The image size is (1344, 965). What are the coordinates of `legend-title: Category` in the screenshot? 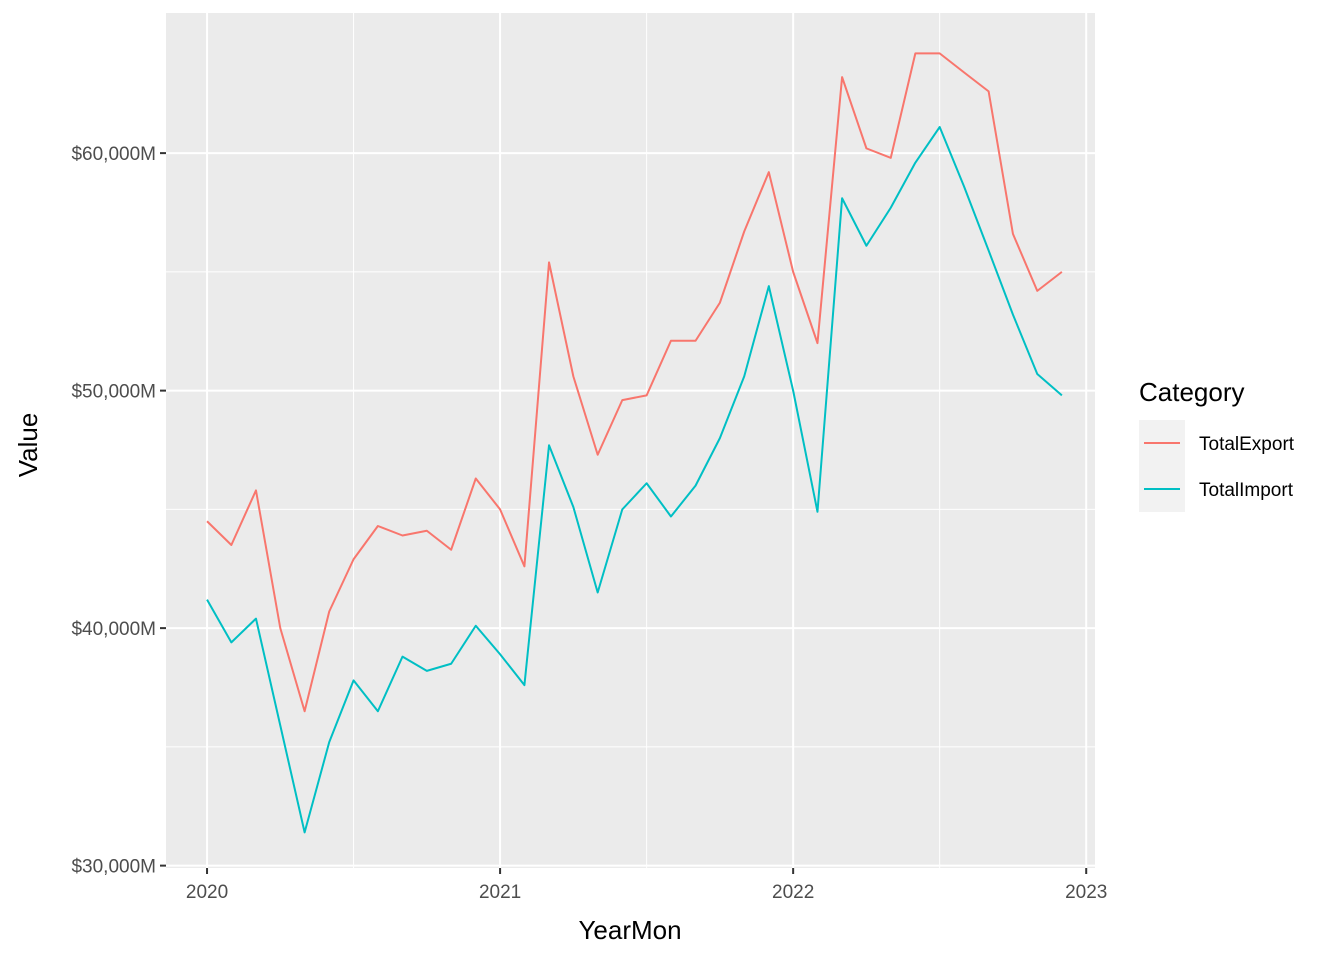 It's located at (1192, 392).